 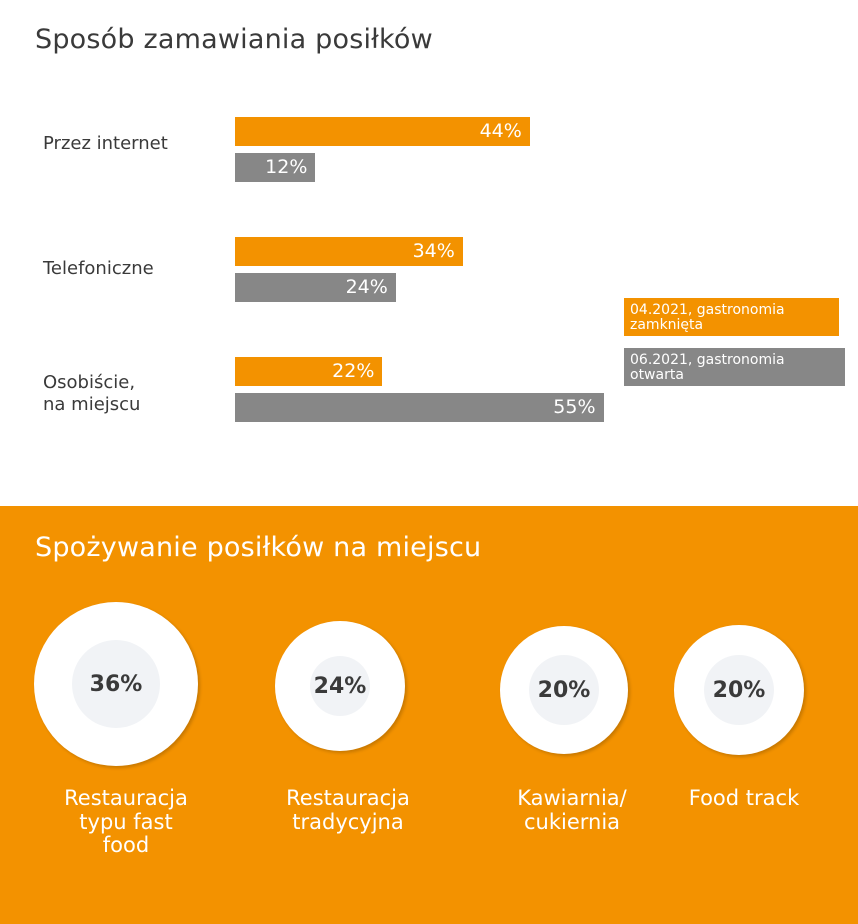 I want to click on bubble-category-label: Food track, so click(x=744, y=798).